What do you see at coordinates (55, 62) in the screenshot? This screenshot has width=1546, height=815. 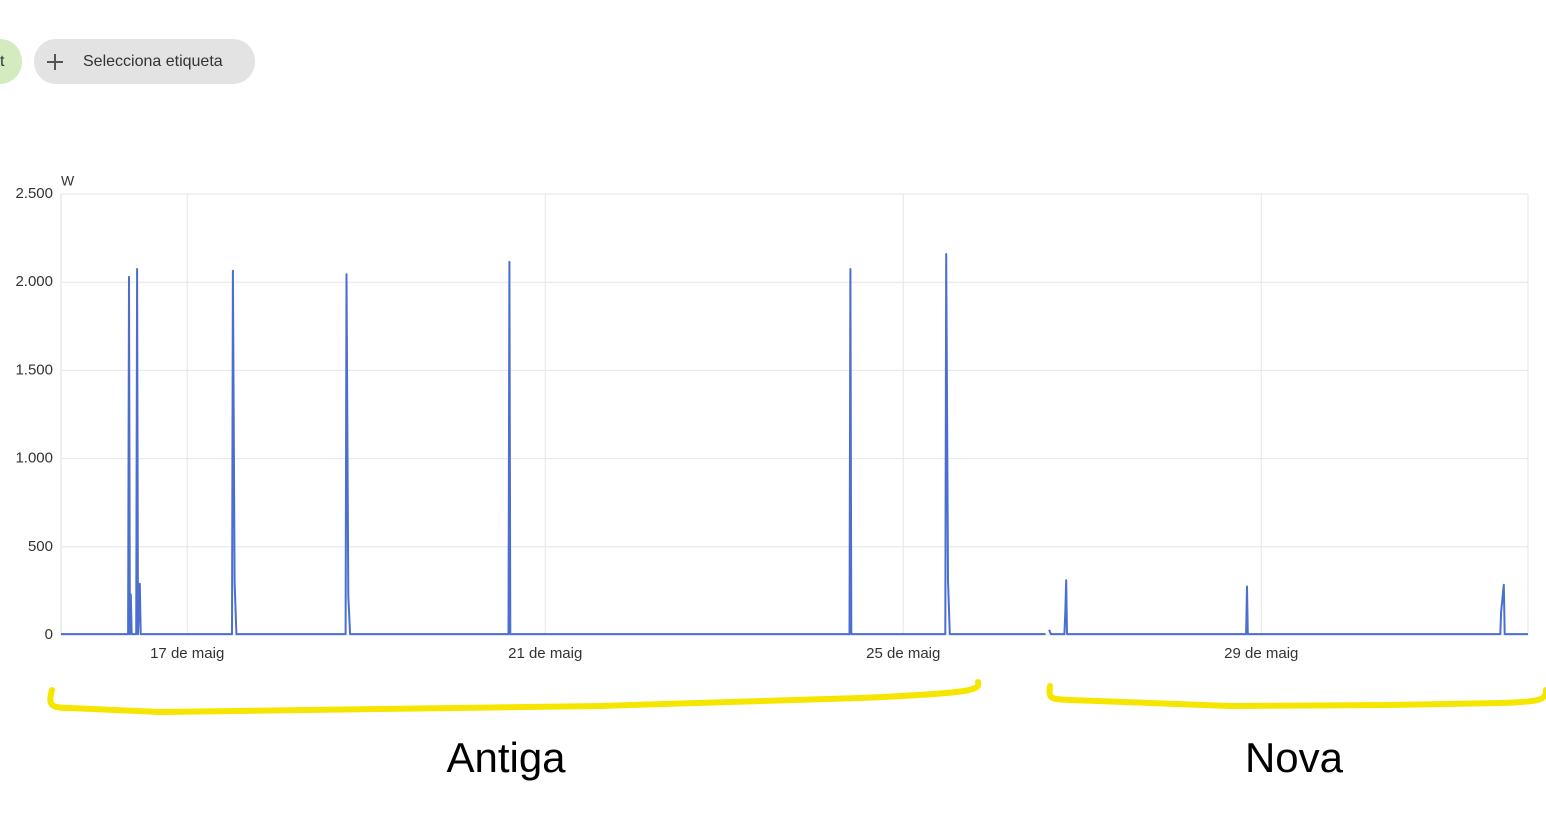 I see `plus-icon` at bounding box center [55, 62].